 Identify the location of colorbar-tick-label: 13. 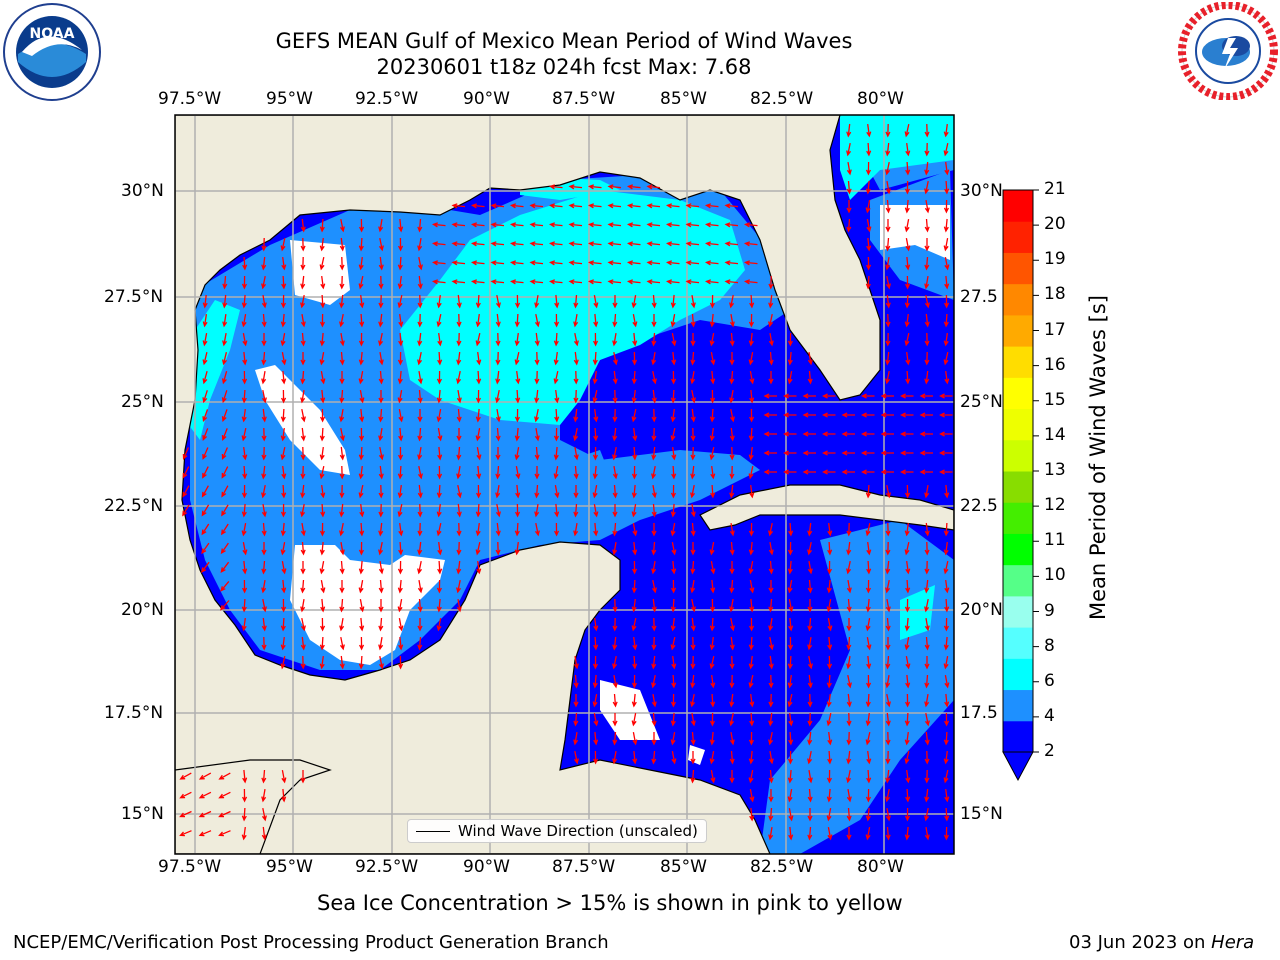
(1055, 470).